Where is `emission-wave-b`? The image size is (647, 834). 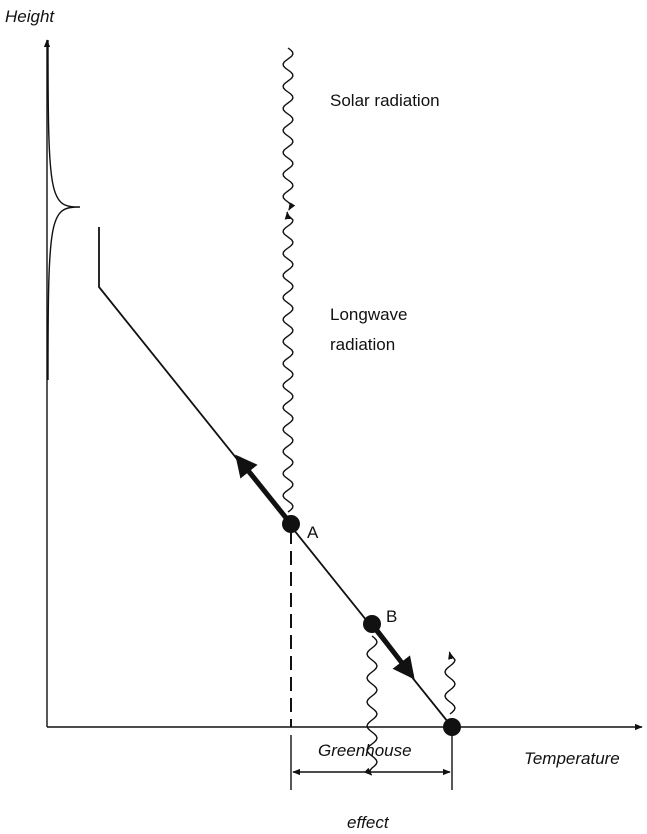 emission-wave-b is located at coordinates (371, 705).